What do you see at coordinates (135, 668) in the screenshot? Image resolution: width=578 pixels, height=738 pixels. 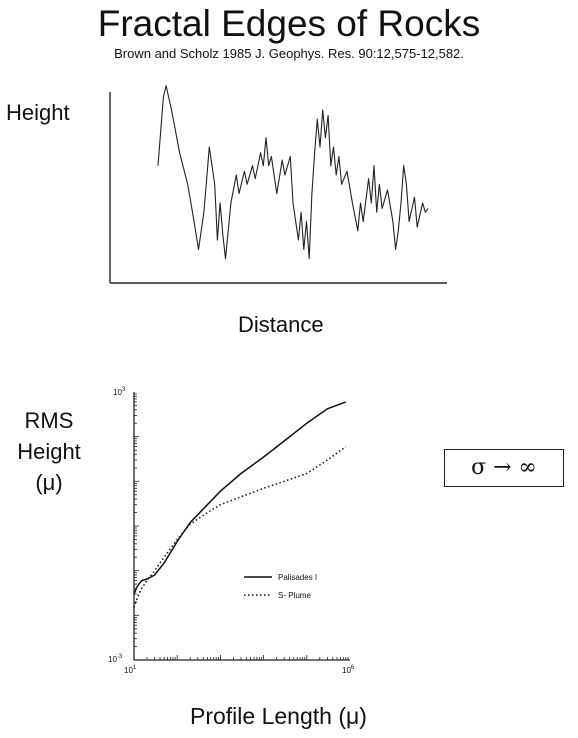 I see `x-tick-left-exp: 1` at bounding box center [135, 668].